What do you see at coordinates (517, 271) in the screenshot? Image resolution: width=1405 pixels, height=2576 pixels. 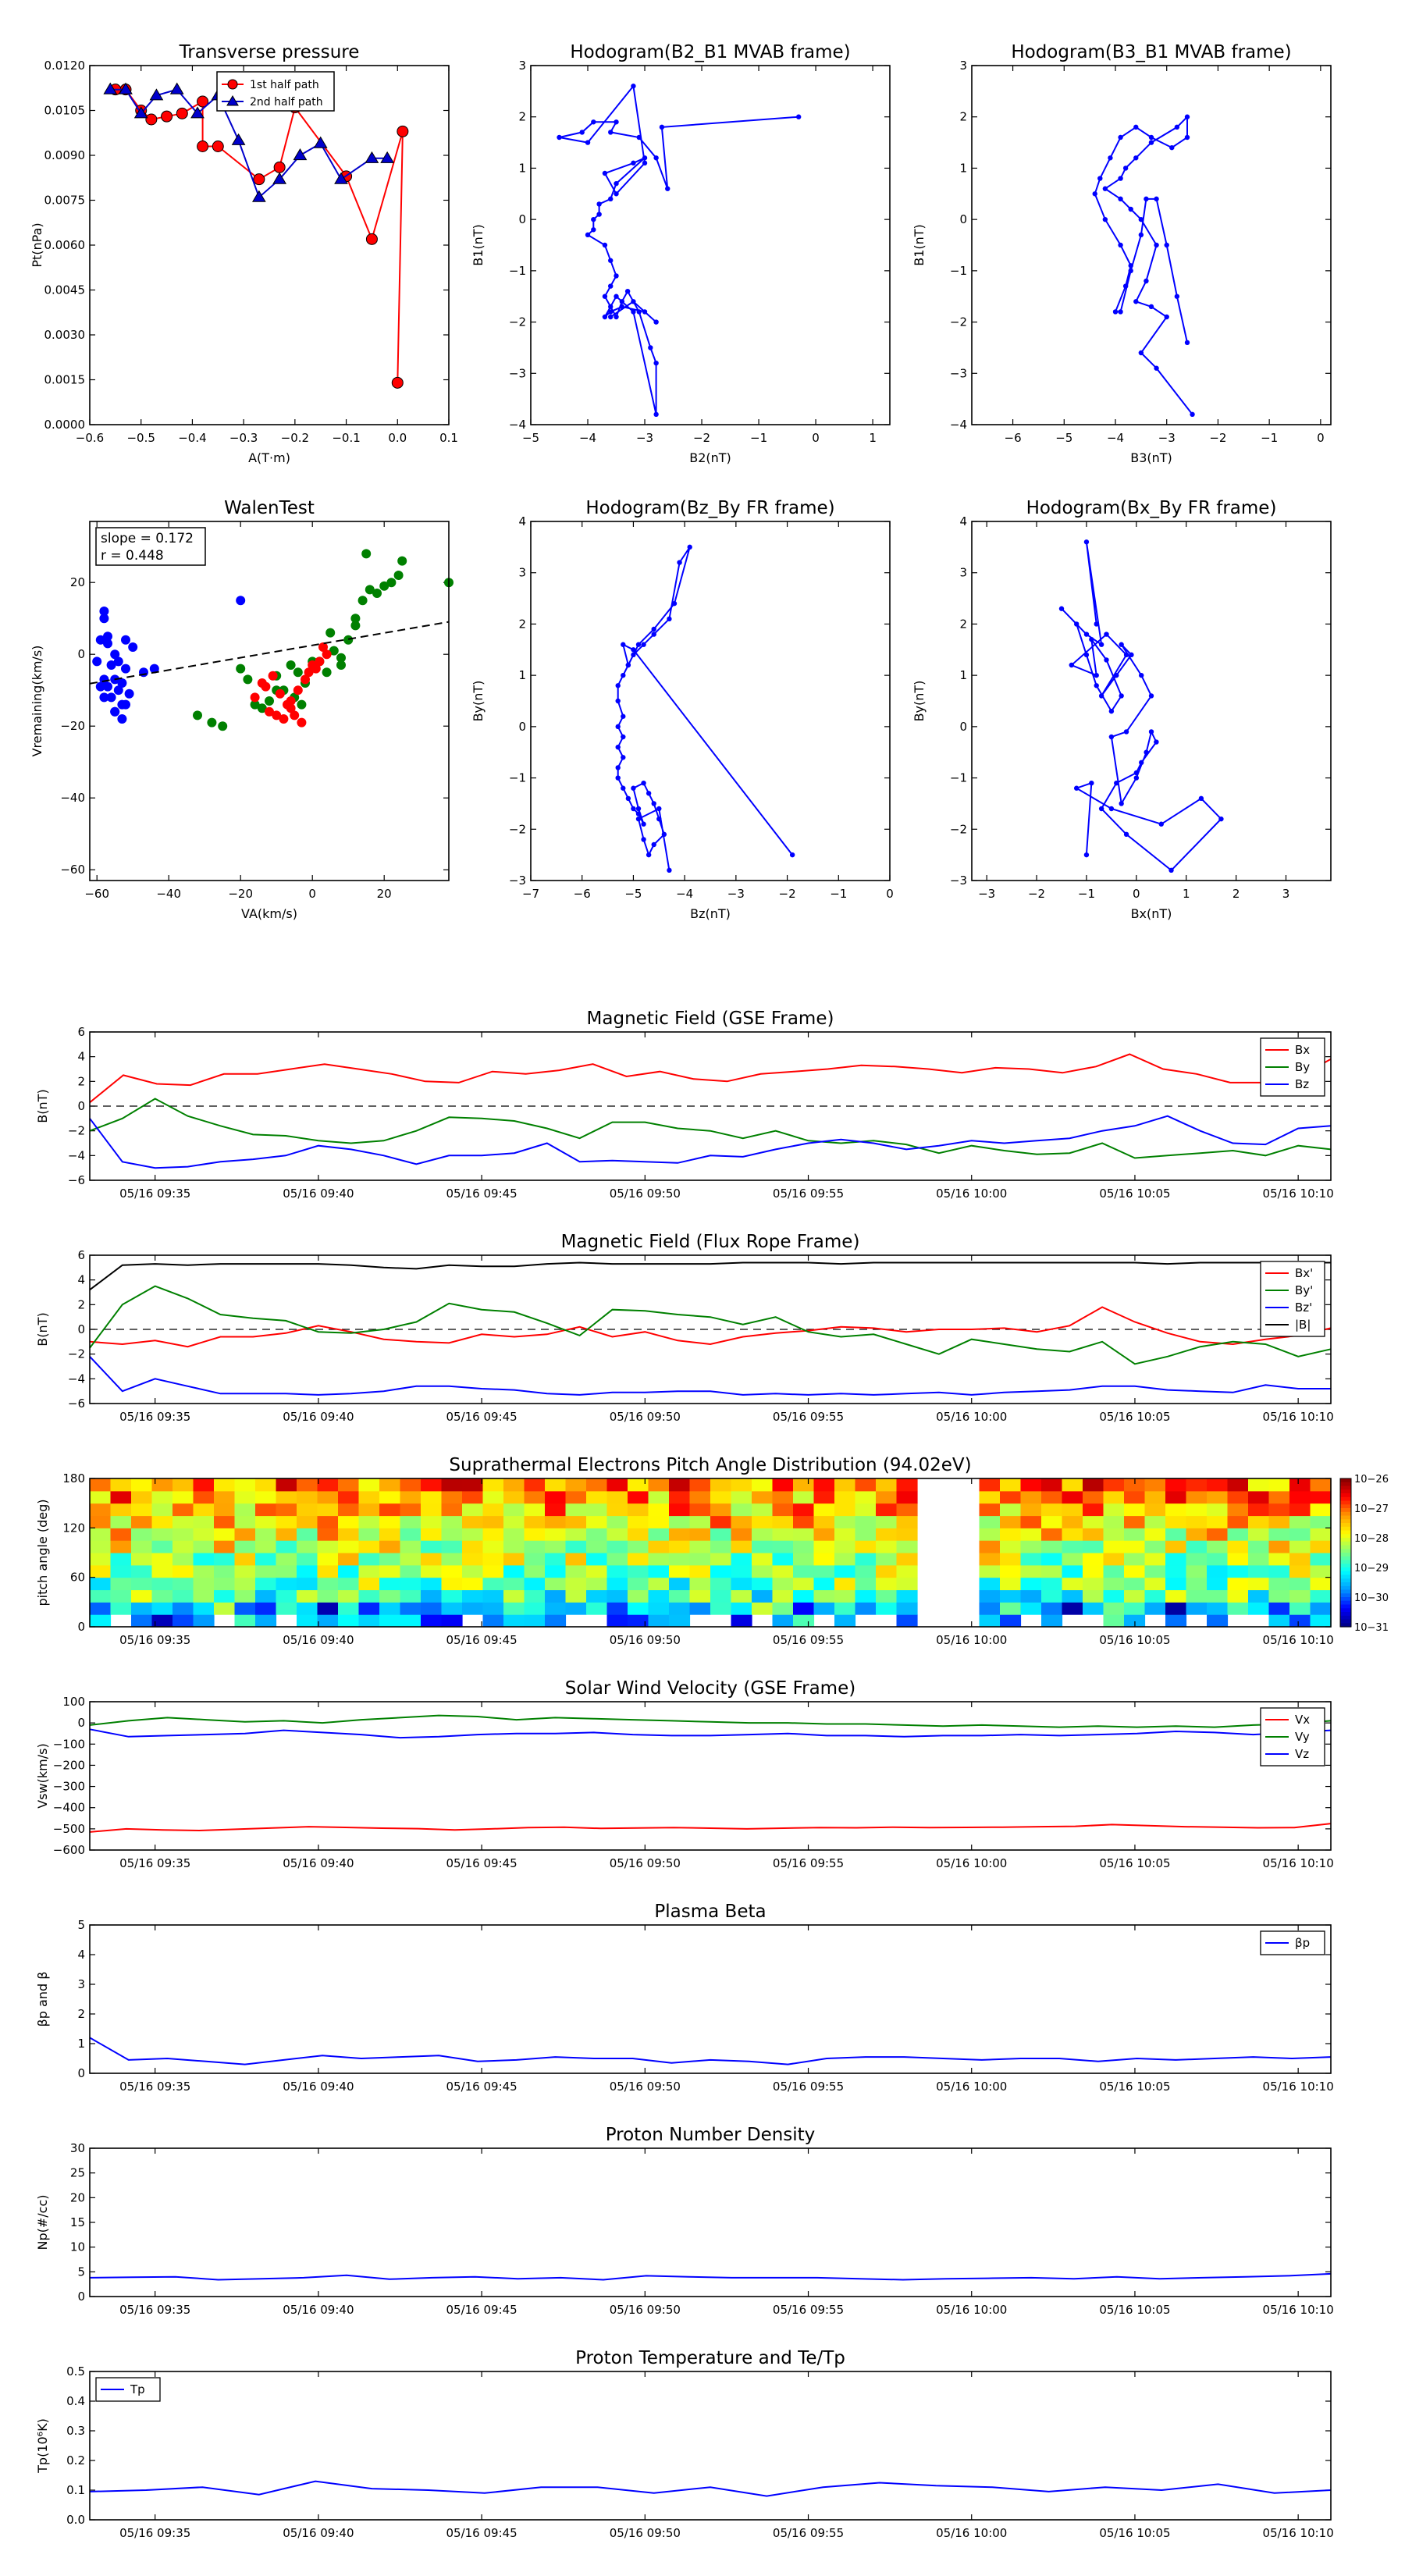 I see `ytick-label: −1` at bounding box center [517, 271].